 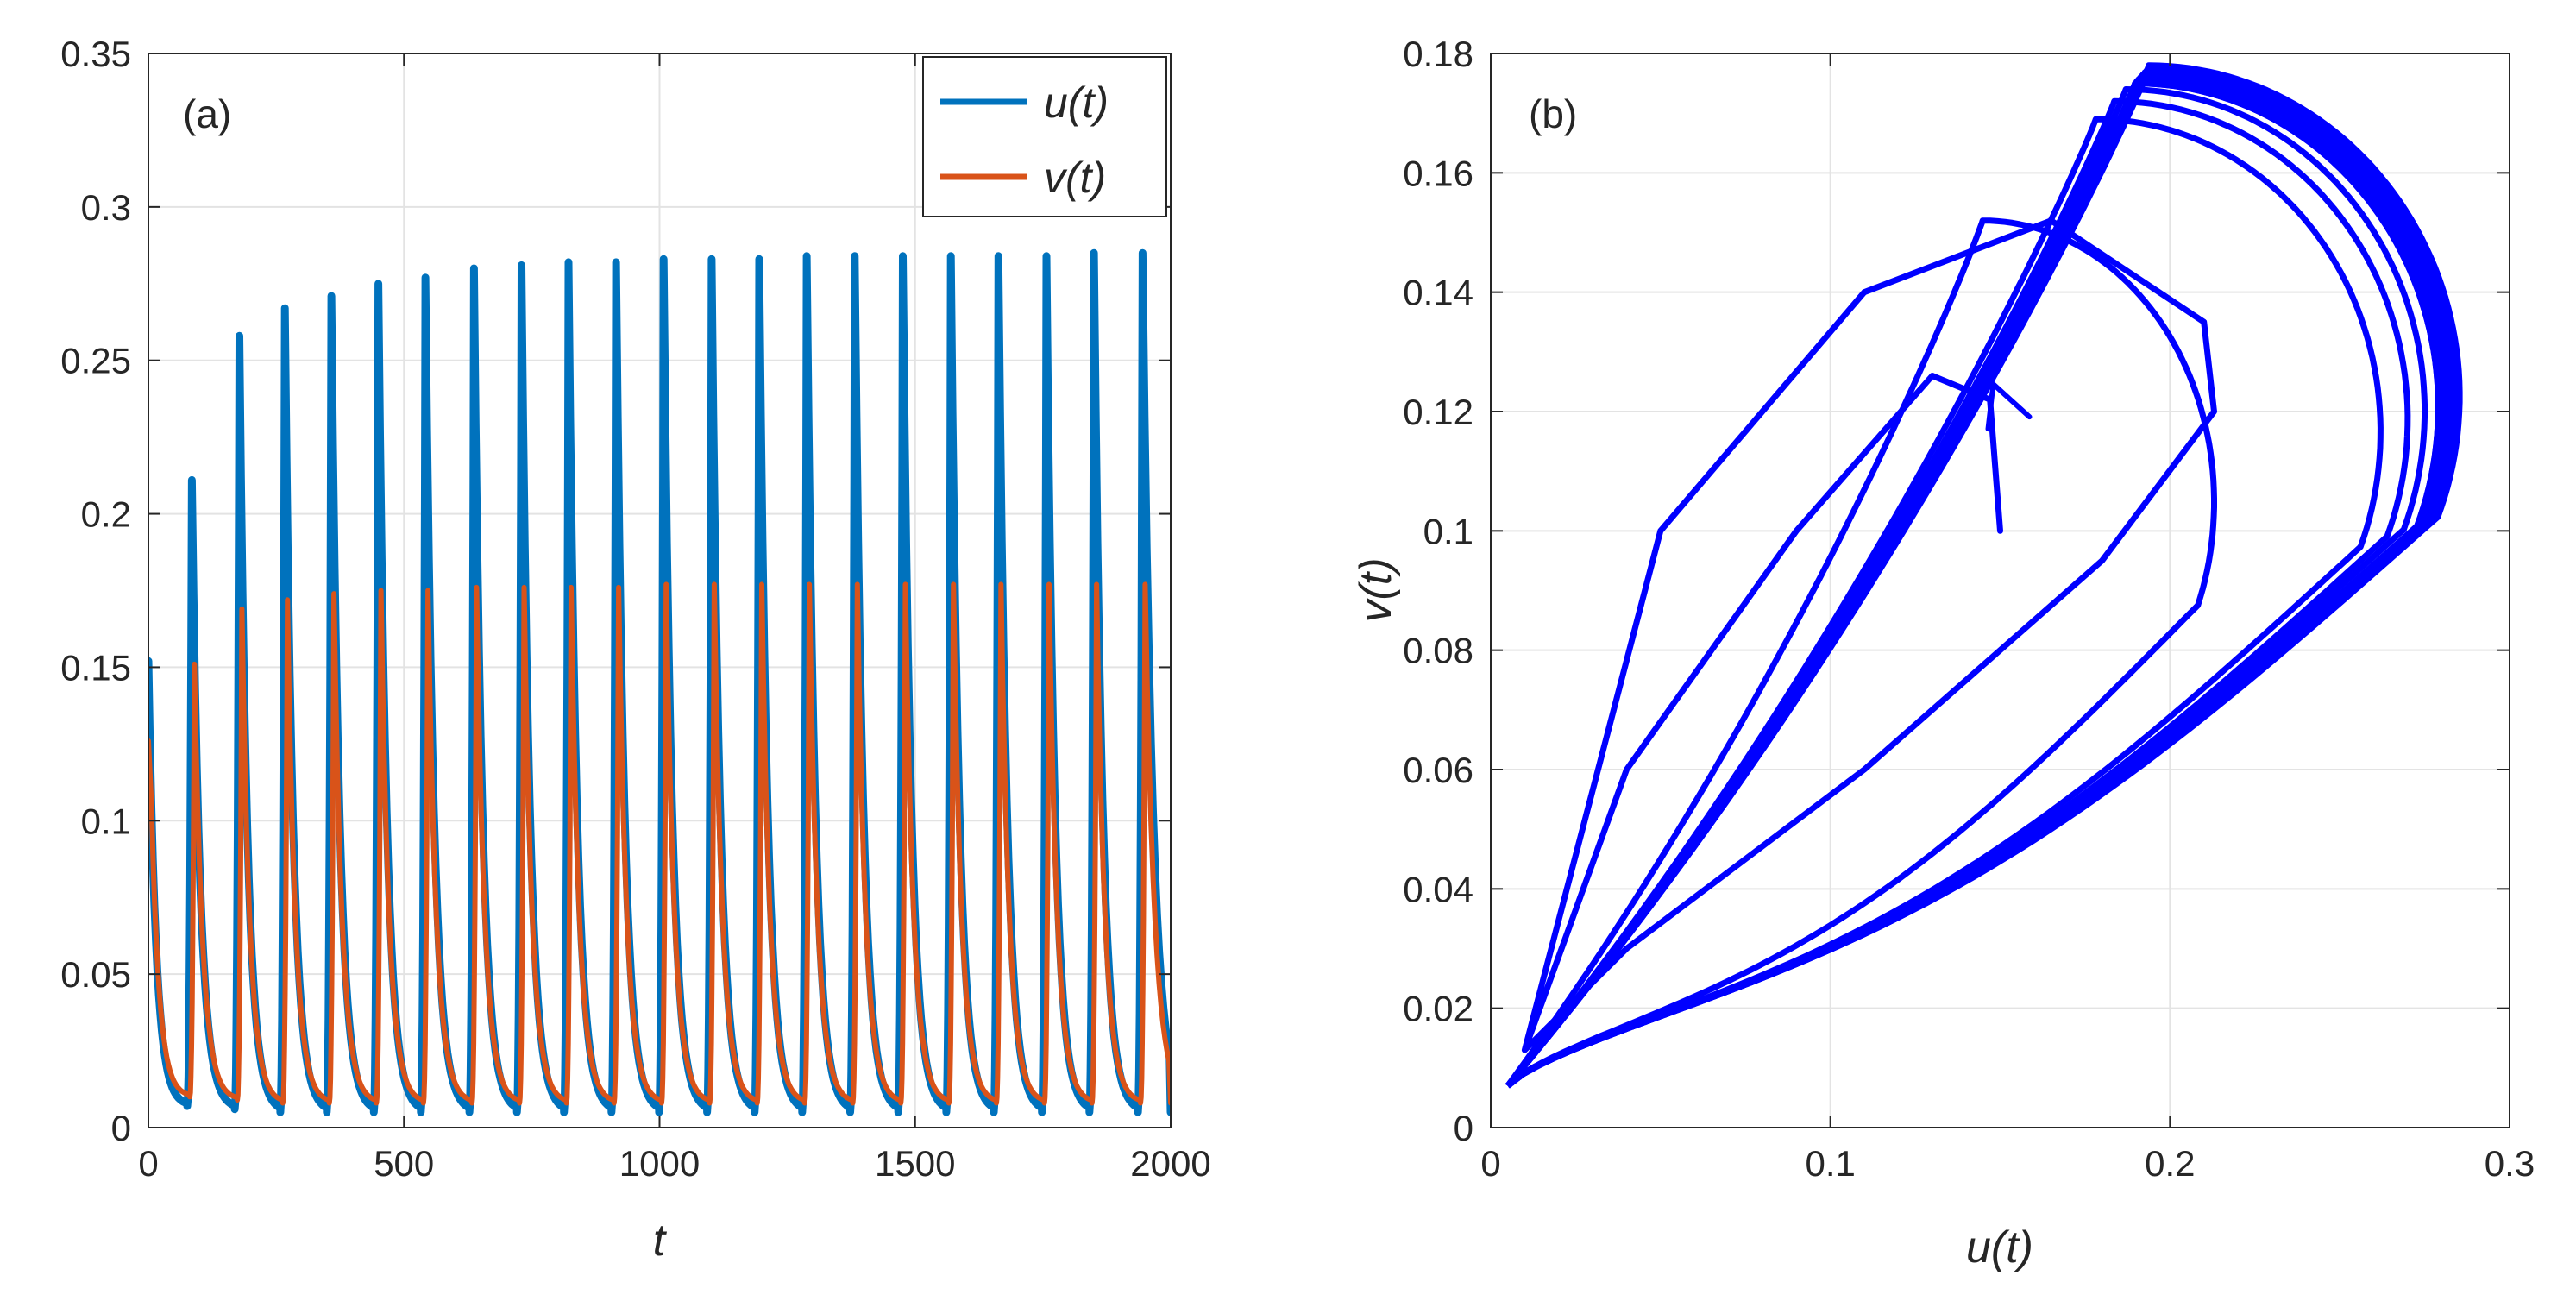 I want to click on legend-box, so click(x=1044, y=136).